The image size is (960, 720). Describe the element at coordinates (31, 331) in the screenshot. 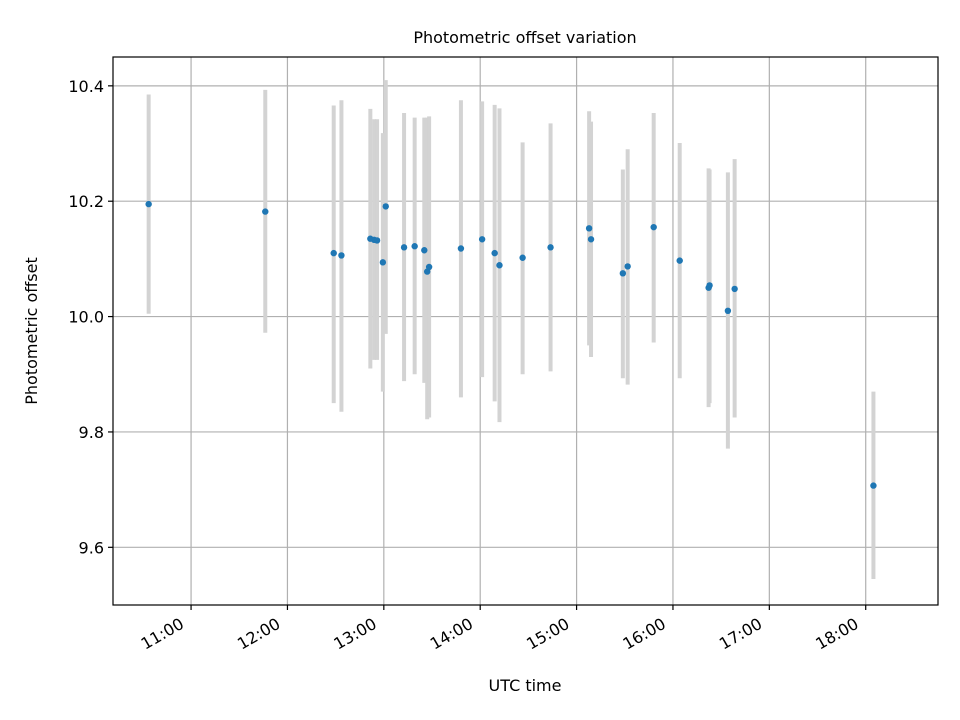

I see `y-axis-label: Photometric offset` at that location.